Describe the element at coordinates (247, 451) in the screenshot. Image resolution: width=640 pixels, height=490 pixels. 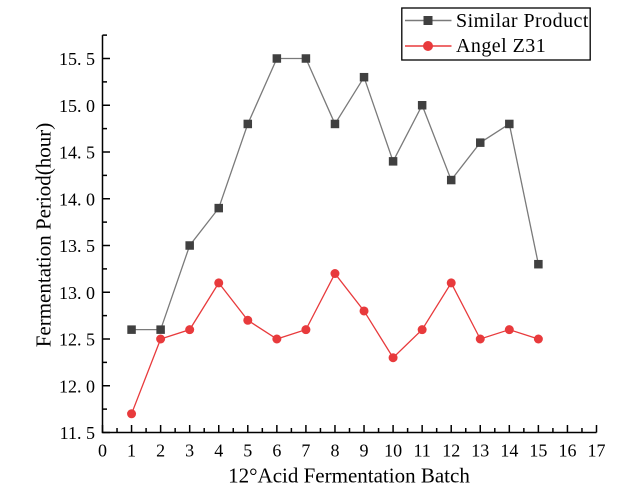
I see `svg-text: 5` at that location.